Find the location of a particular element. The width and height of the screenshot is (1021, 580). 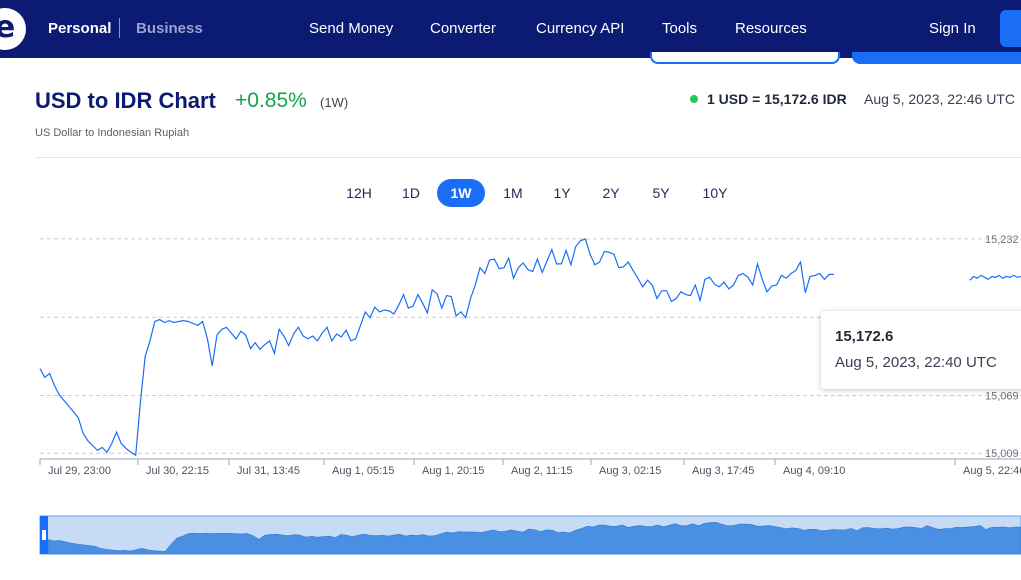

y-tick-label: 15,069 is located at coordinates (1002, 397).